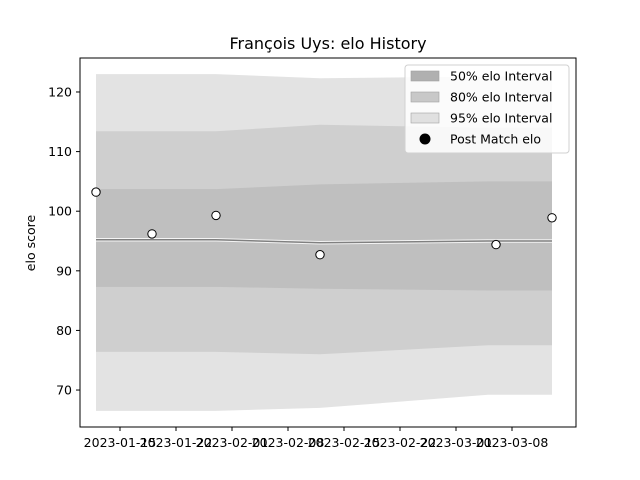 The width and height of the screenshot is (640, 480). What do you see at coordinates (120, 442) in the screenshot?
I see `x-tick-label: 2023-01-15` at bounding box center [120, 442].